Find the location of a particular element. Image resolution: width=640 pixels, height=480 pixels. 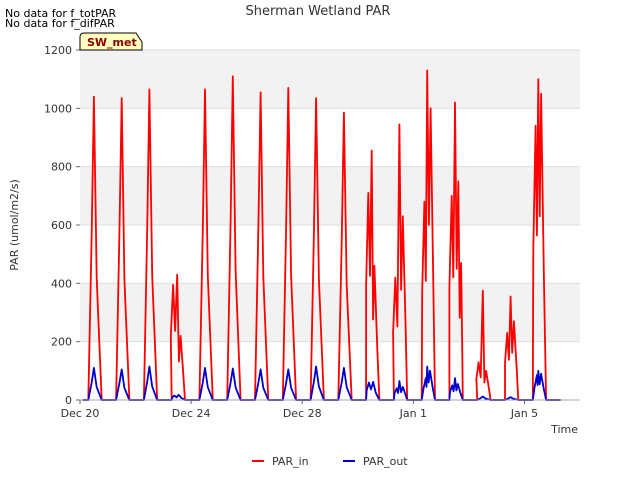

x-axis-ticks: Dec 20 Dec 24 Dec 28 Jan 1 Jan 5 is located at coordinates (320, 409).